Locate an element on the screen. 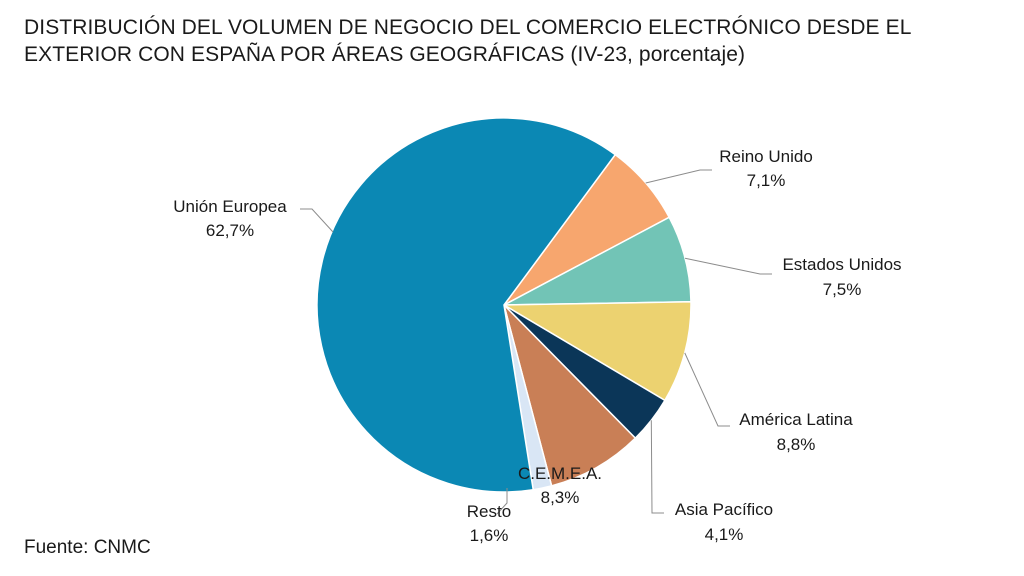 This screenshot has height=576, width=1024. leader-line-reino-unido is located at coordinates (678, 176).